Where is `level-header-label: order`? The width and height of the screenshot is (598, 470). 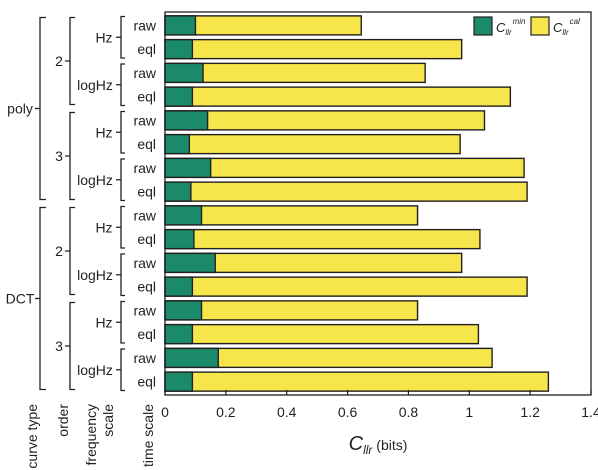 level-header-label: order is located at coordinates (63, 420).